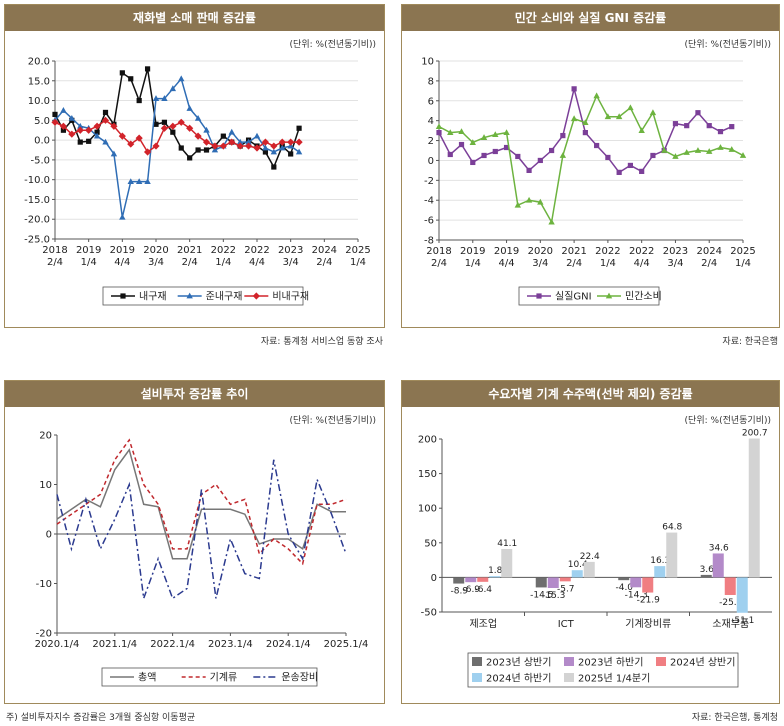 Image resolution: width=784 pixels, height=726 pixels. Describe the element at coordinates (44, 634) in the screenshot. I see `y-tick-label: -20` at that location.